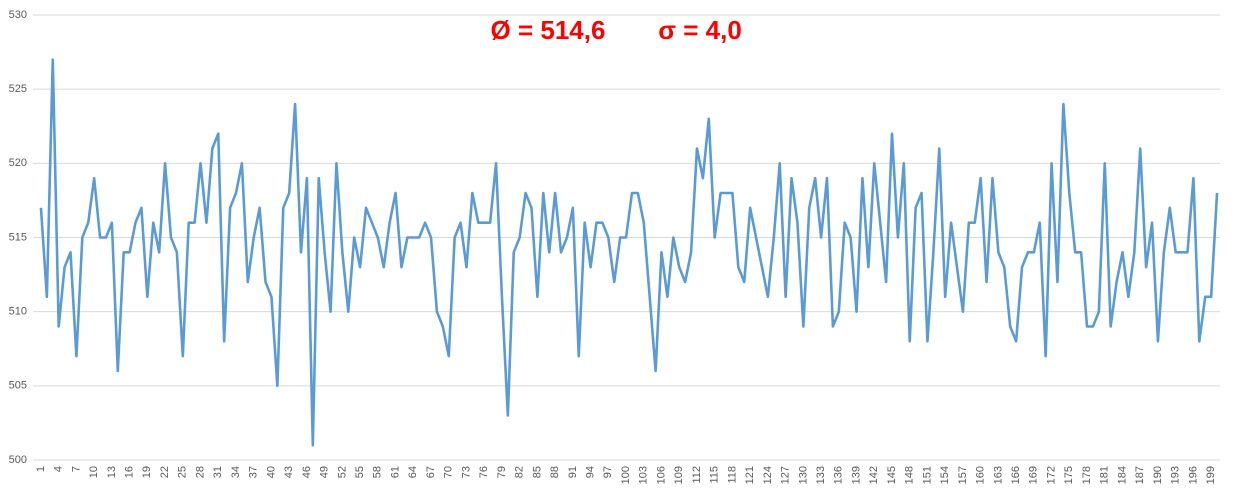  I want to click on x-tick-label: 184, so click(1122, 475).